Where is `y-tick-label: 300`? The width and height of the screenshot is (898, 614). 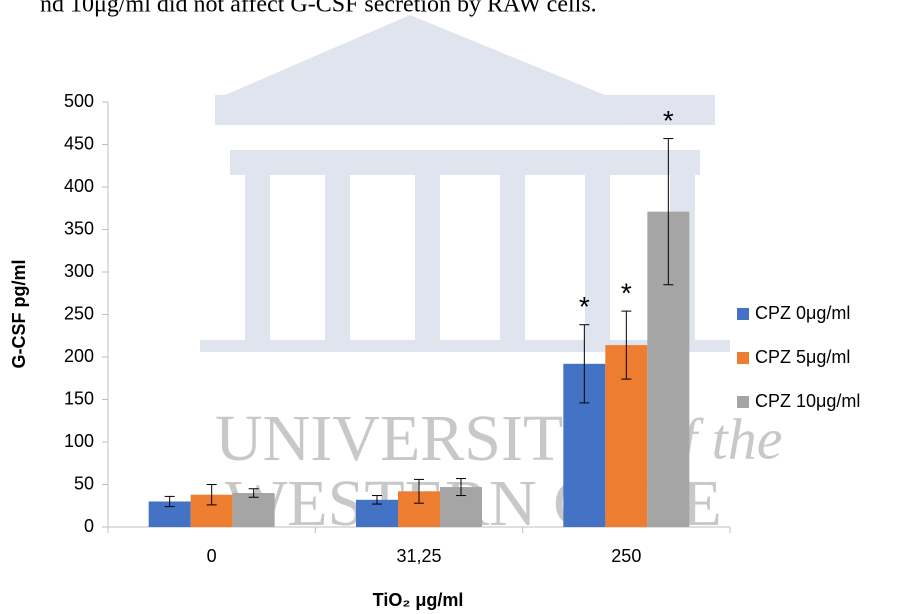
y-tick-label: 300 is located at coordinates (79, 271).